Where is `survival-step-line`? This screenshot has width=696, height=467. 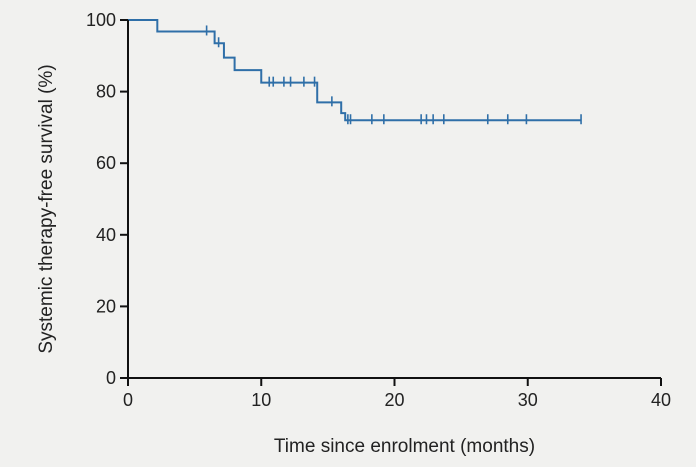
survival-step-line is located at coordinates (355, 70).